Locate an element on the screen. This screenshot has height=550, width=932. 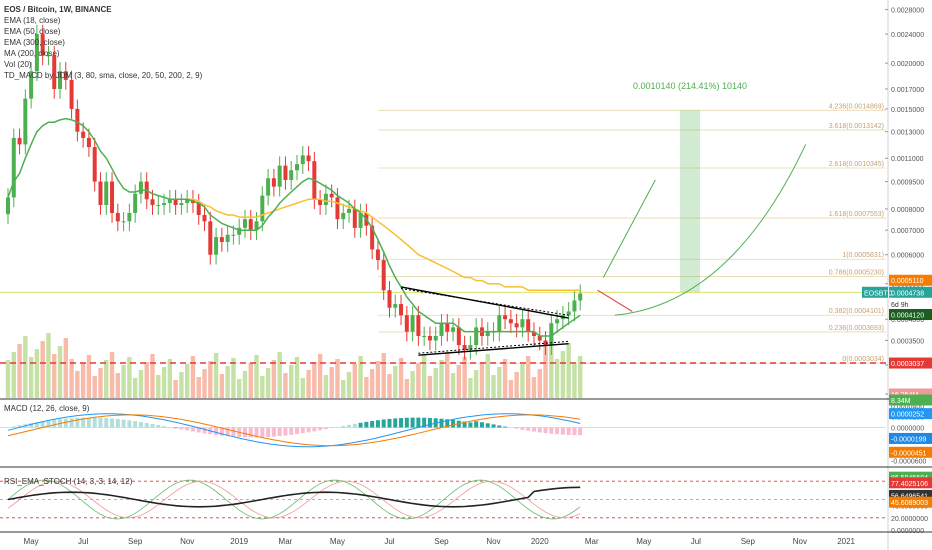
price-tag-text: 8.34M is located at coordinates (901, 401).